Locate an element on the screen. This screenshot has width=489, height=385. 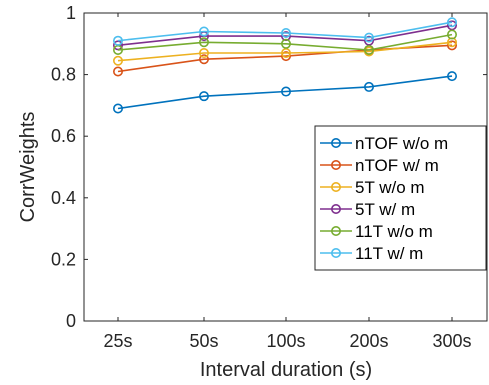
legend-item: 11T w/ m is located at coordinates (371, 253).